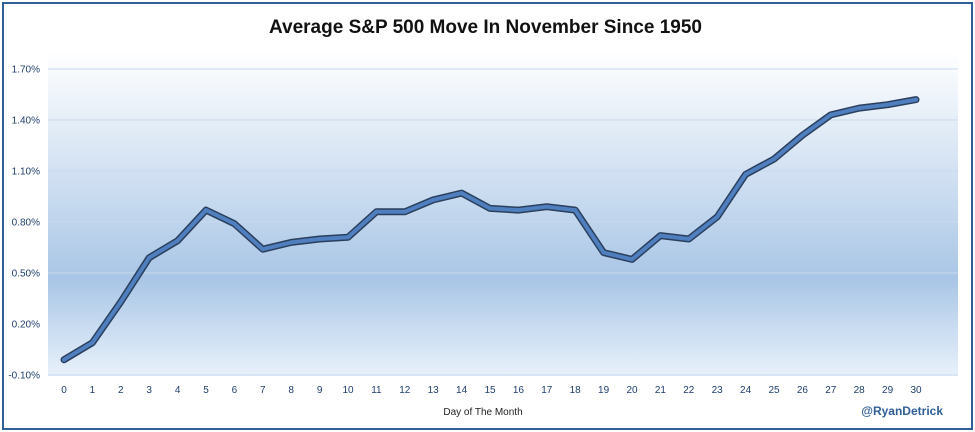 The width and height of the screenshot is (975, 432). I want to click on x-tick-label: 8, so click(291, 390).